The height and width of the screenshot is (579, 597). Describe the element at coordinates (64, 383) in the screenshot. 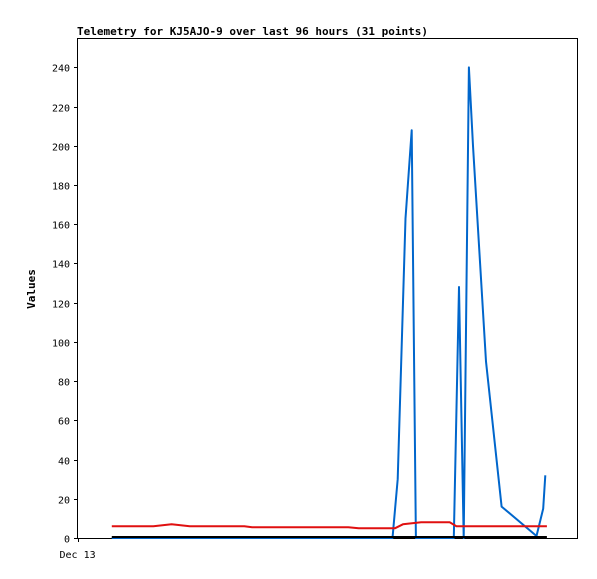

I see `y-tick-label: 80` at that location.